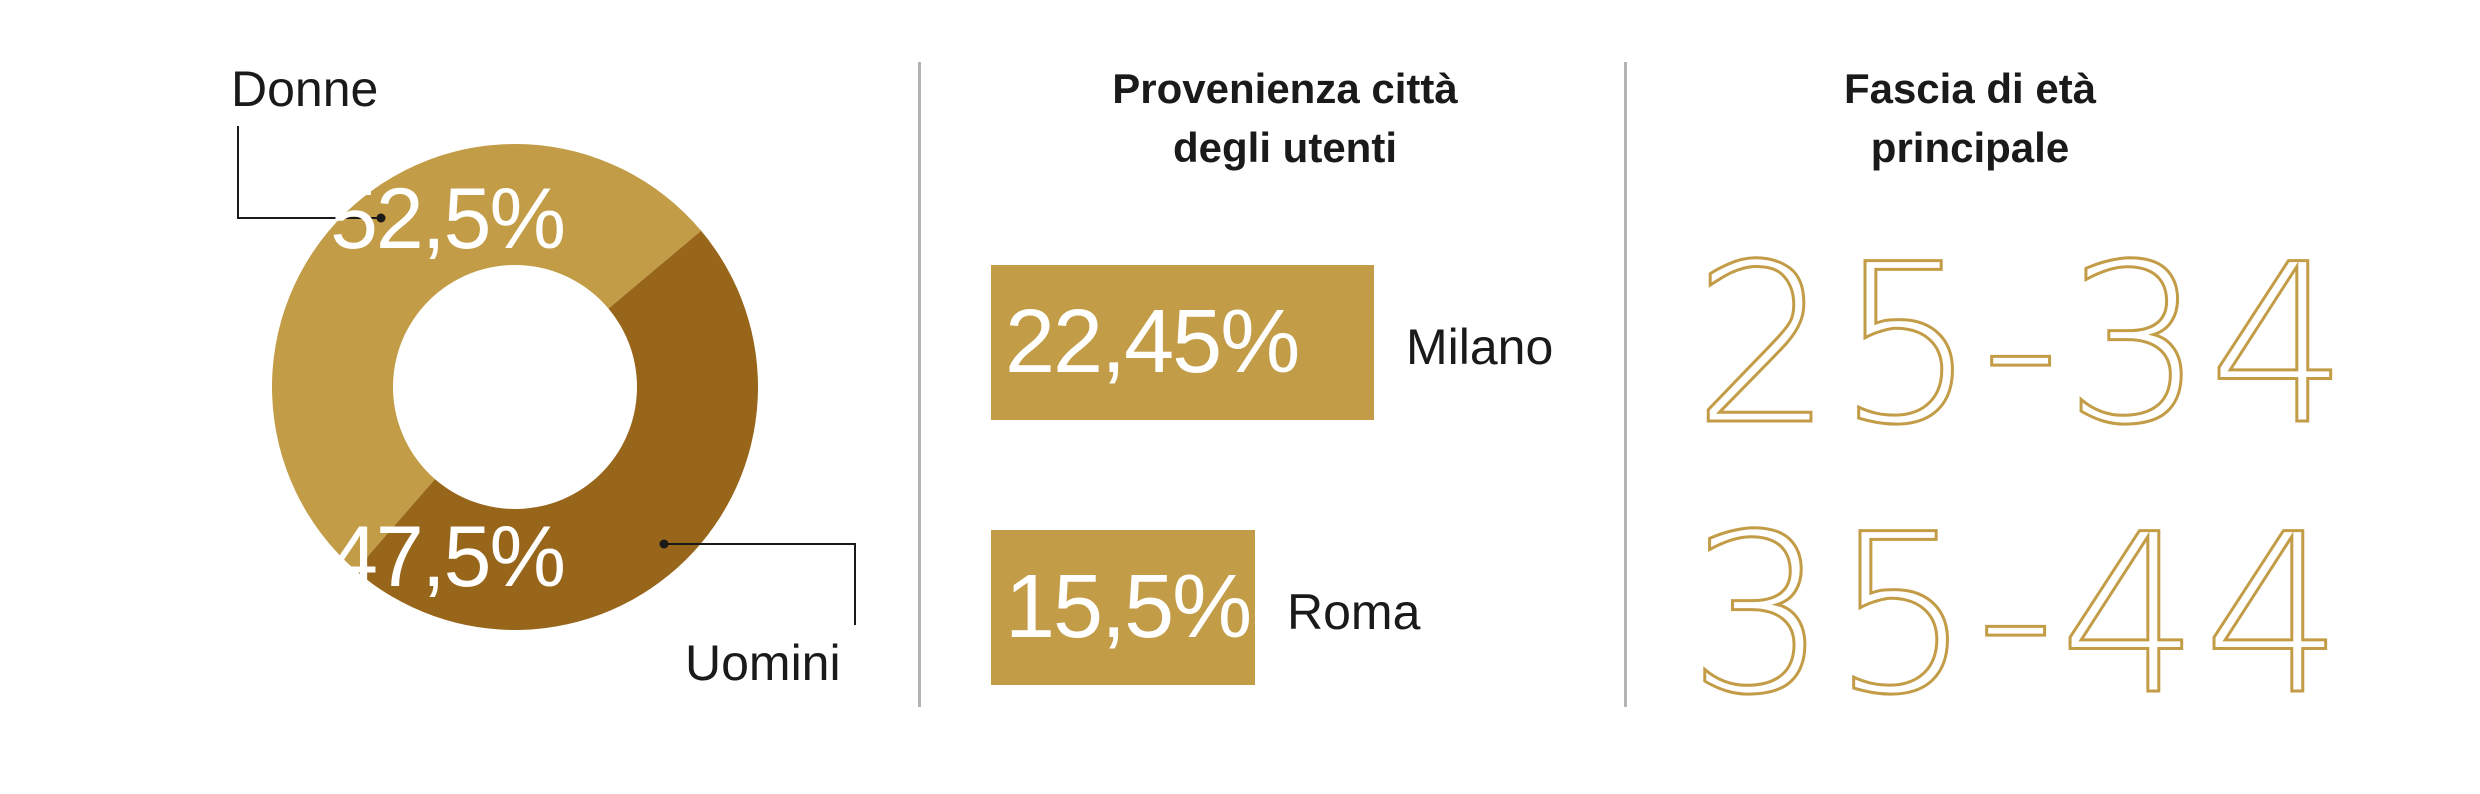 Image resolution: width=2480 pixels, height=794 pixels. What do you see at coordinates (1970, 147) in the screenshot?
I see `age-panel-title-line-2: principale` at bounding box center [1970, 147].